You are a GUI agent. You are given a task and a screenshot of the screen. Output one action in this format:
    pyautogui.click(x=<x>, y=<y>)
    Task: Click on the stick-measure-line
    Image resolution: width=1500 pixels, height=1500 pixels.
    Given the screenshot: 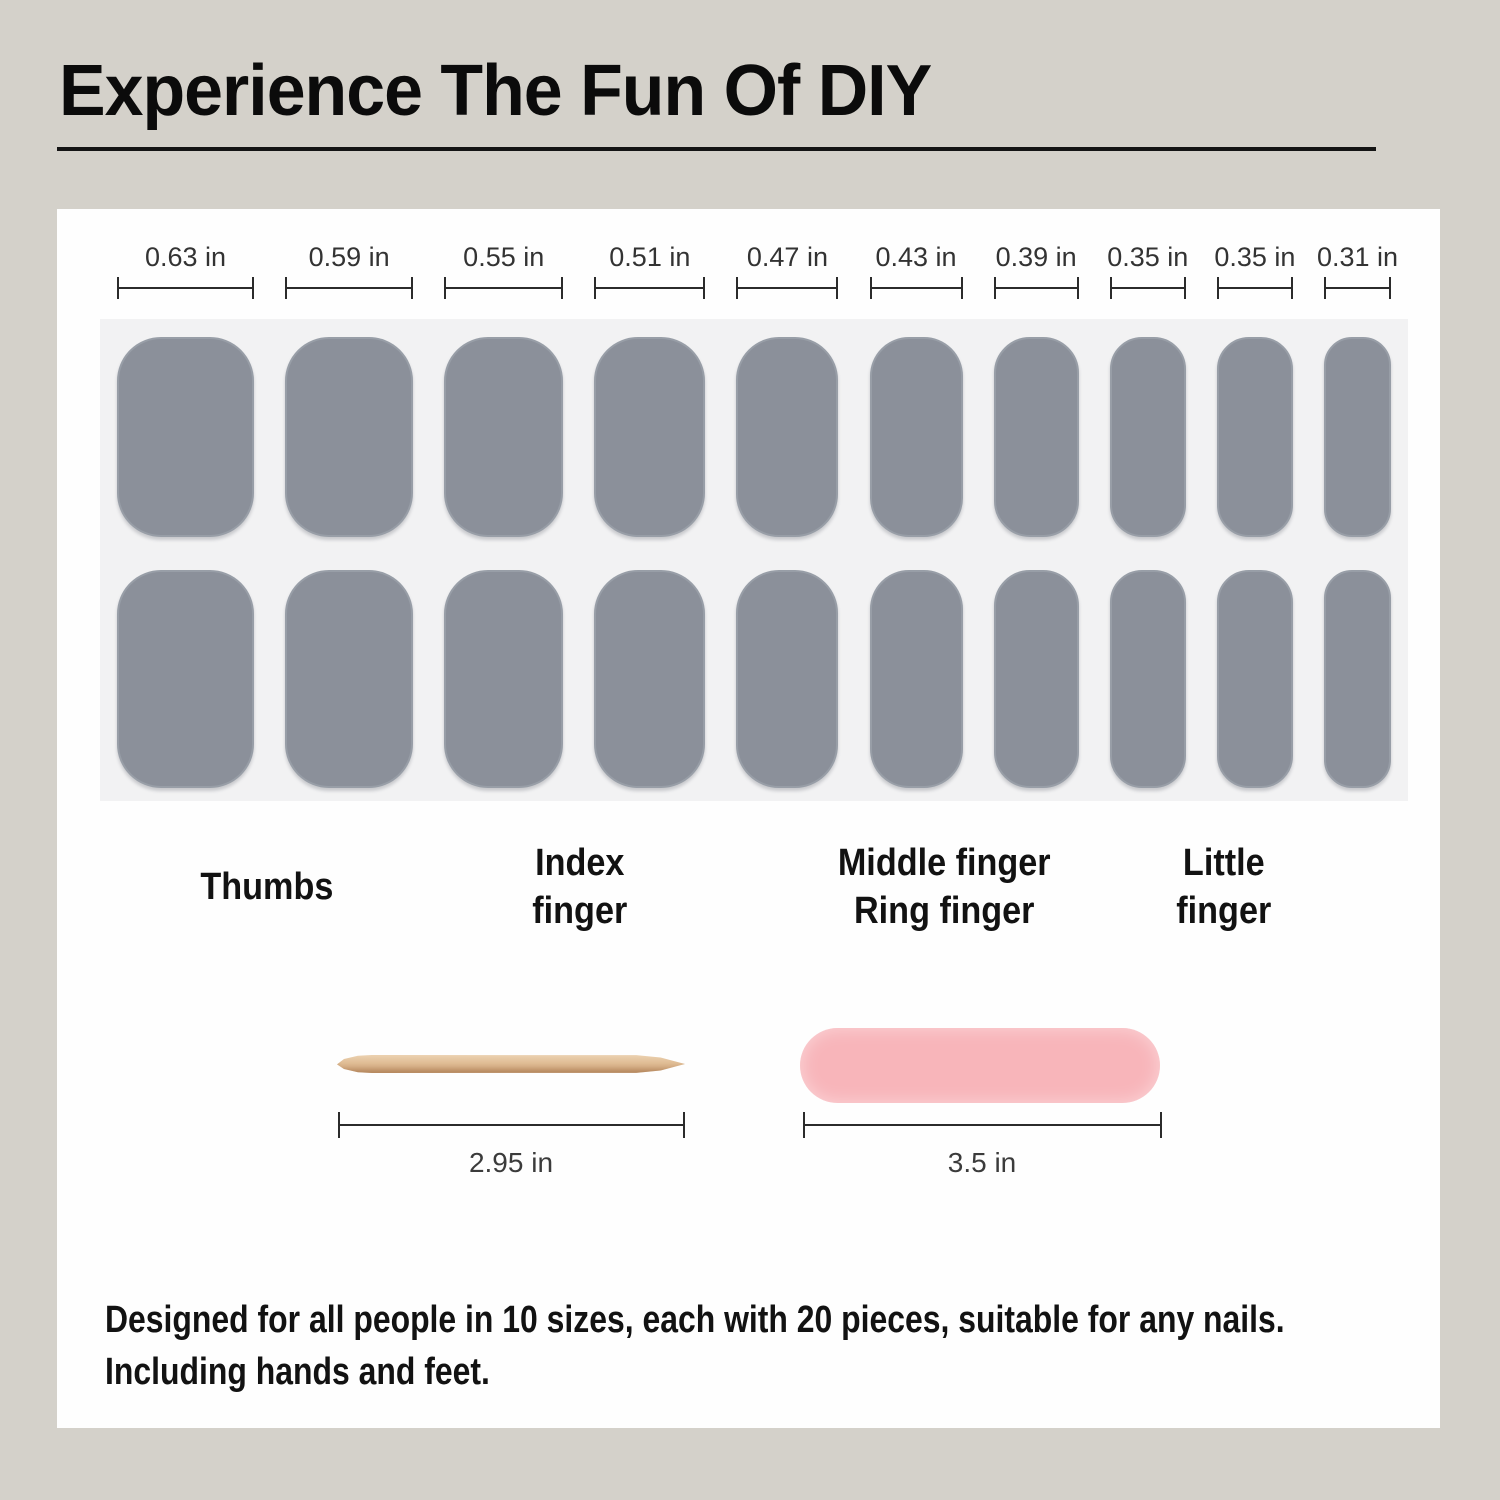 What is the action you would take?
    pyautogui.click(x=511, y=1125)
    